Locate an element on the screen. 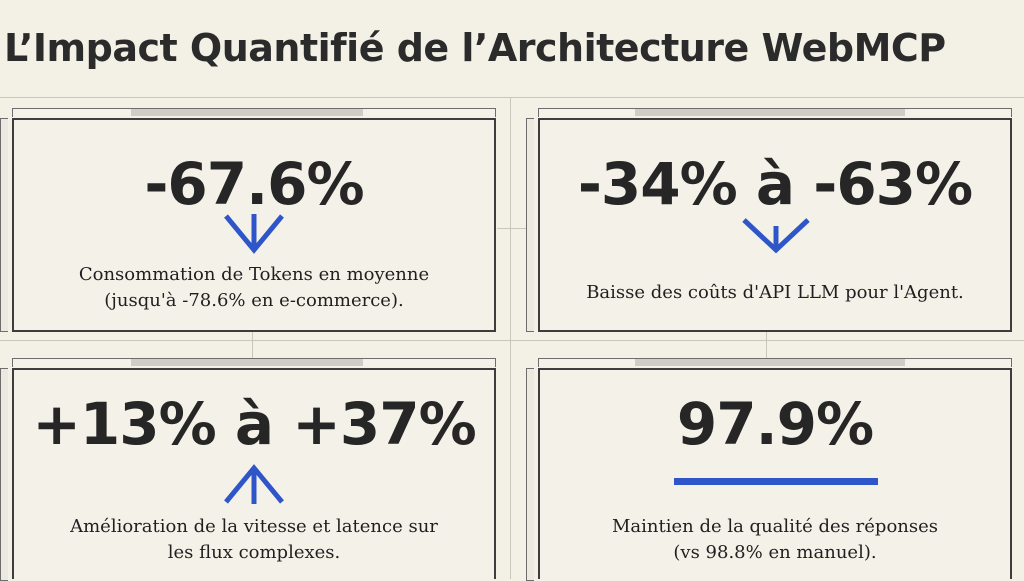 The height and width of the screenshot is (581, 1024). metric-description: Baisse des coûts d'API LLM pour l'Agent. is located at coordinates (775, 293).